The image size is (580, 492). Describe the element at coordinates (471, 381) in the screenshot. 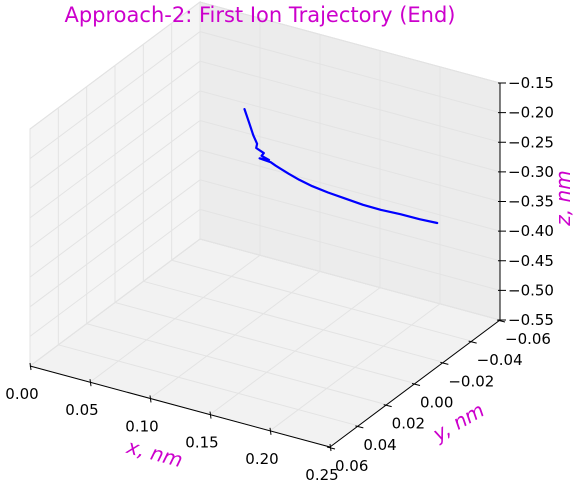

I see `y-tick-label: −0.02` at that location.